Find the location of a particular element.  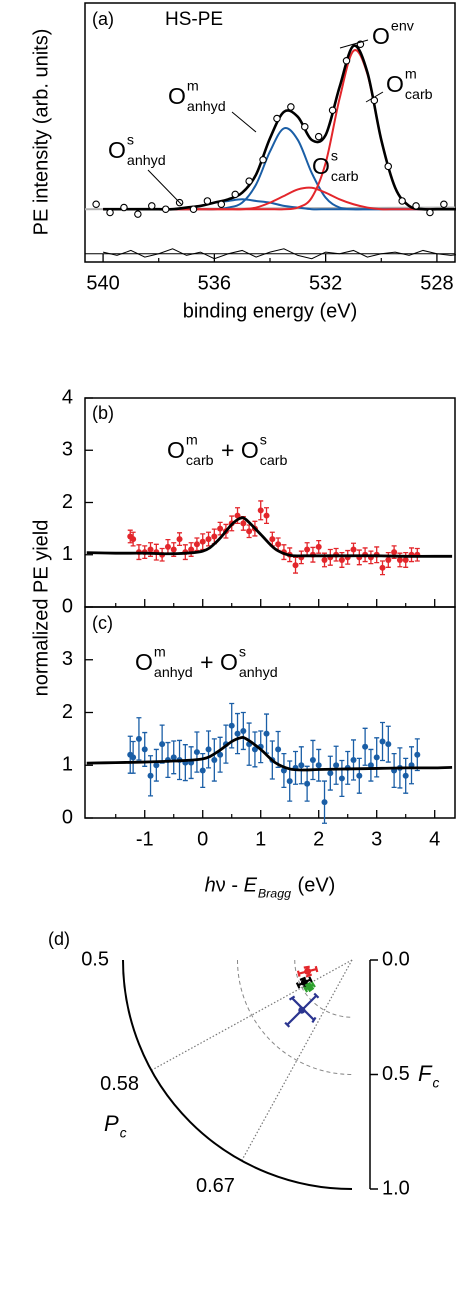

curve-label-sup: env is located at coordinates (403, 26).